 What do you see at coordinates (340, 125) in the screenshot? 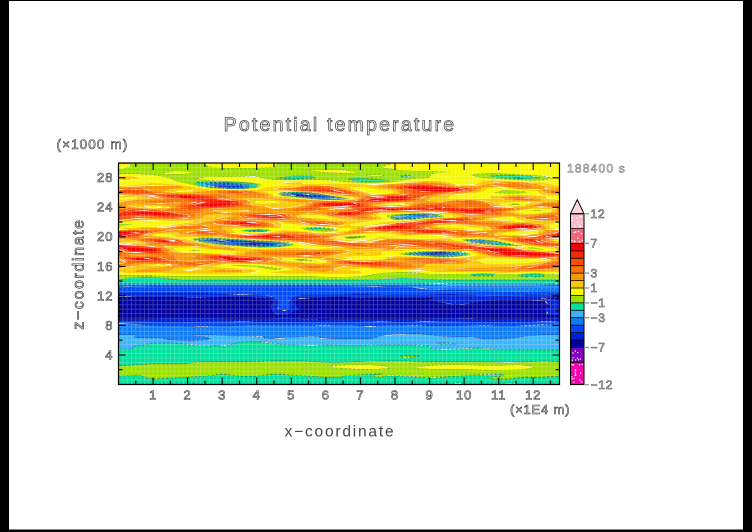
I see `svg-text: Potential temperature` at bounding box center [340, 125].